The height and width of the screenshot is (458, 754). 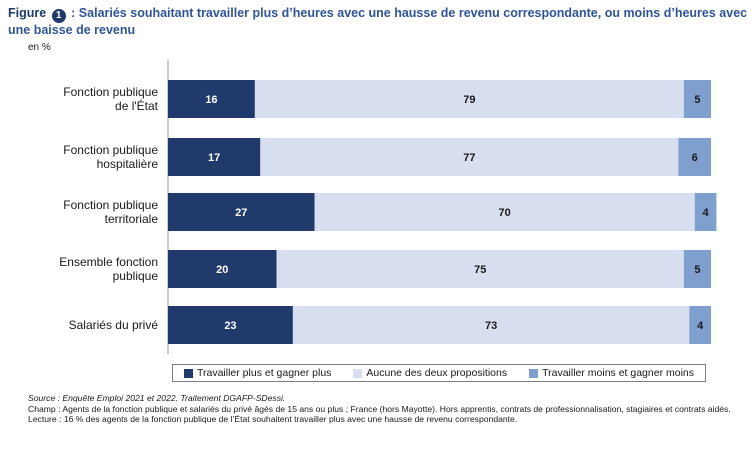 I want to click on bar-value-label: 17, so click(x=214, y=158).